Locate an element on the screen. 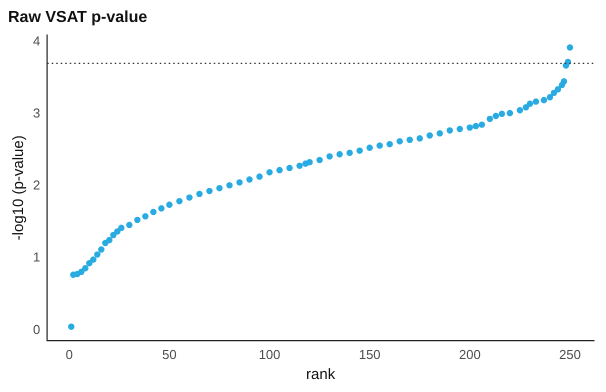 This screenshot has height=392, width=606. x-tick-label: 100 is located at coordinates (269, 354).